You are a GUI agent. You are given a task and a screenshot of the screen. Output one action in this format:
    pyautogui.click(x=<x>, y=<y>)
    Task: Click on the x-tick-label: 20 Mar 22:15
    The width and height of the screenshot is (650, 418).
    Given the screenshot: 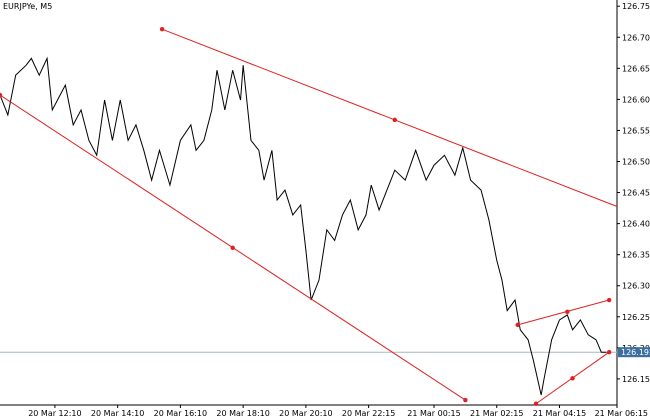 What is the action you would take?
    pyautogui.click(x=368, y=413)
    